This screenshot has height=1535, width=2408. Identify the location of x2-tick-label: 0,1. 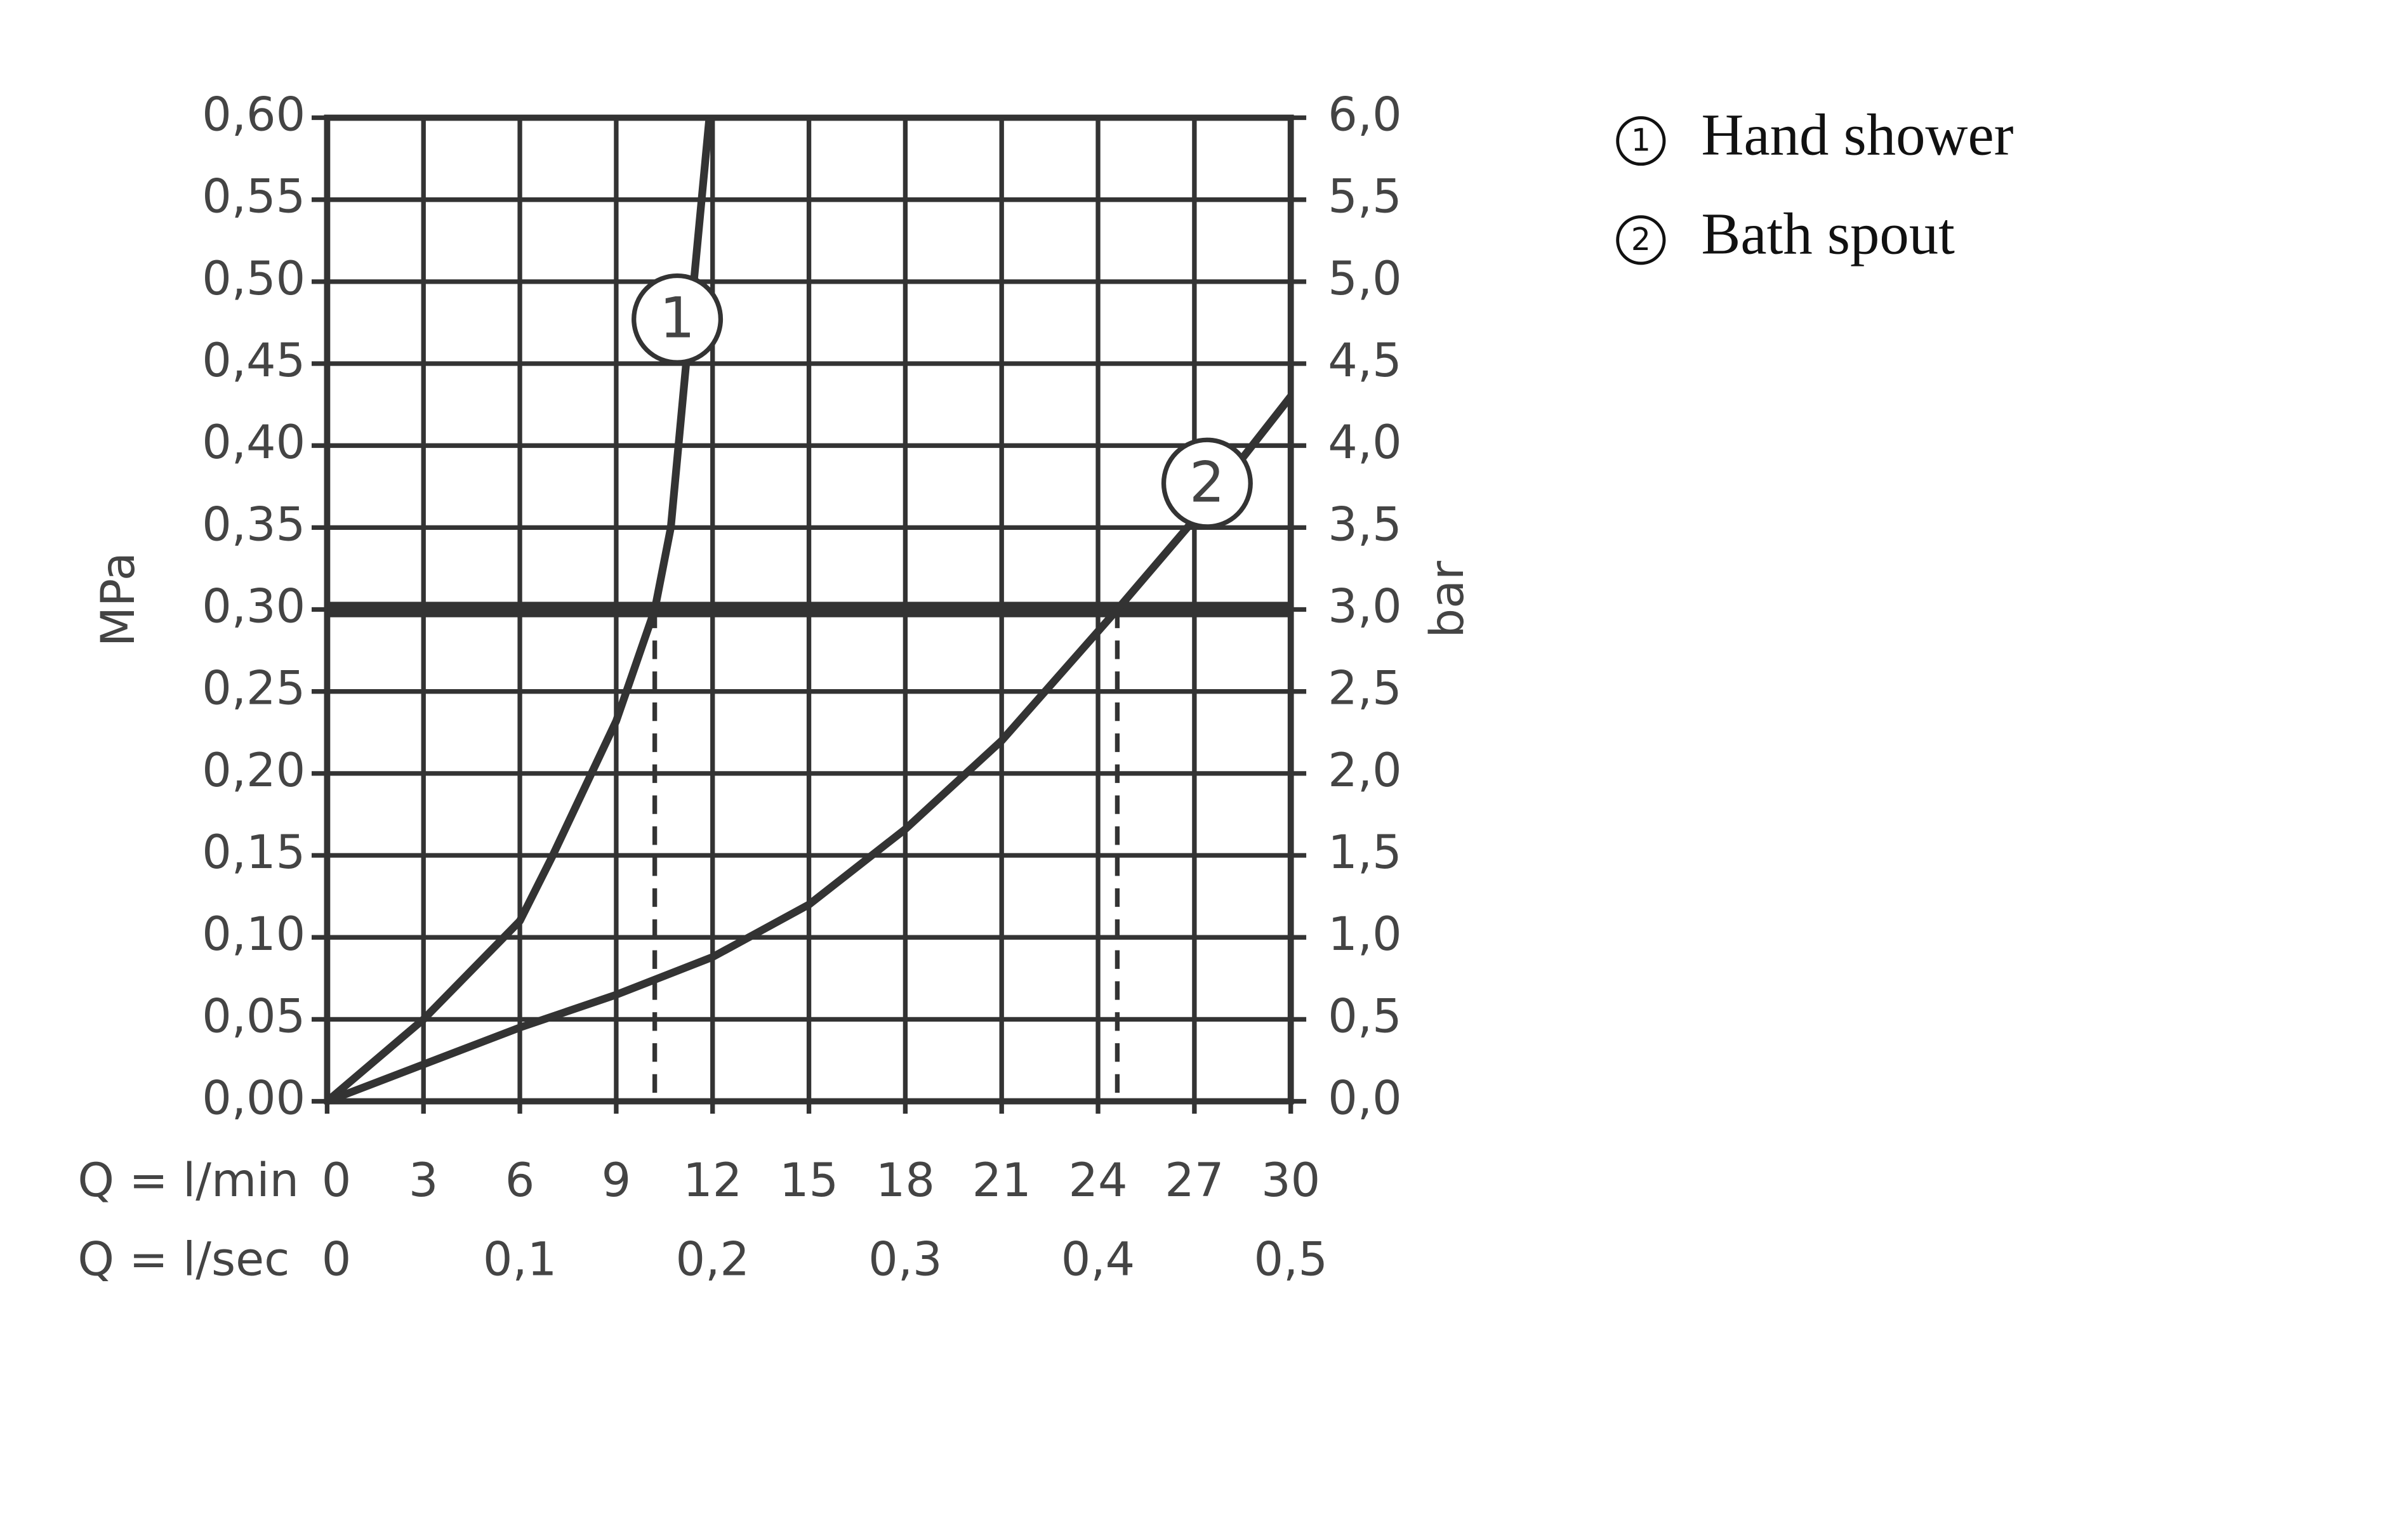
(520, 1259).